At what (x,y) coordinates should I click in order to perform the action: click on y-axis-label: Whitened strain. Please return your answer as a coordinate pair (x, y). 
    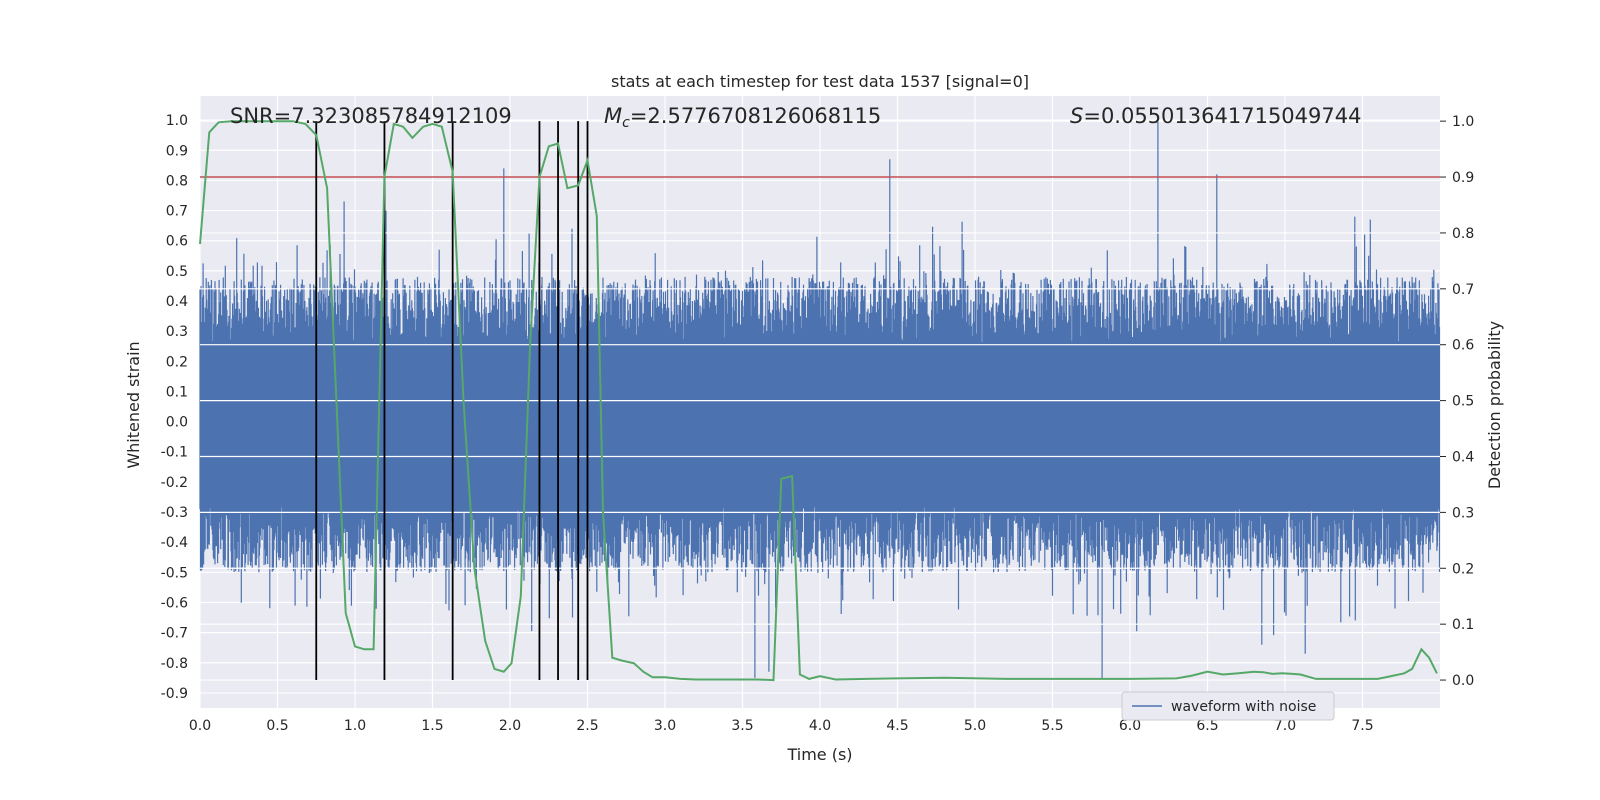
    Looking at the image, I should click on (133, 404).